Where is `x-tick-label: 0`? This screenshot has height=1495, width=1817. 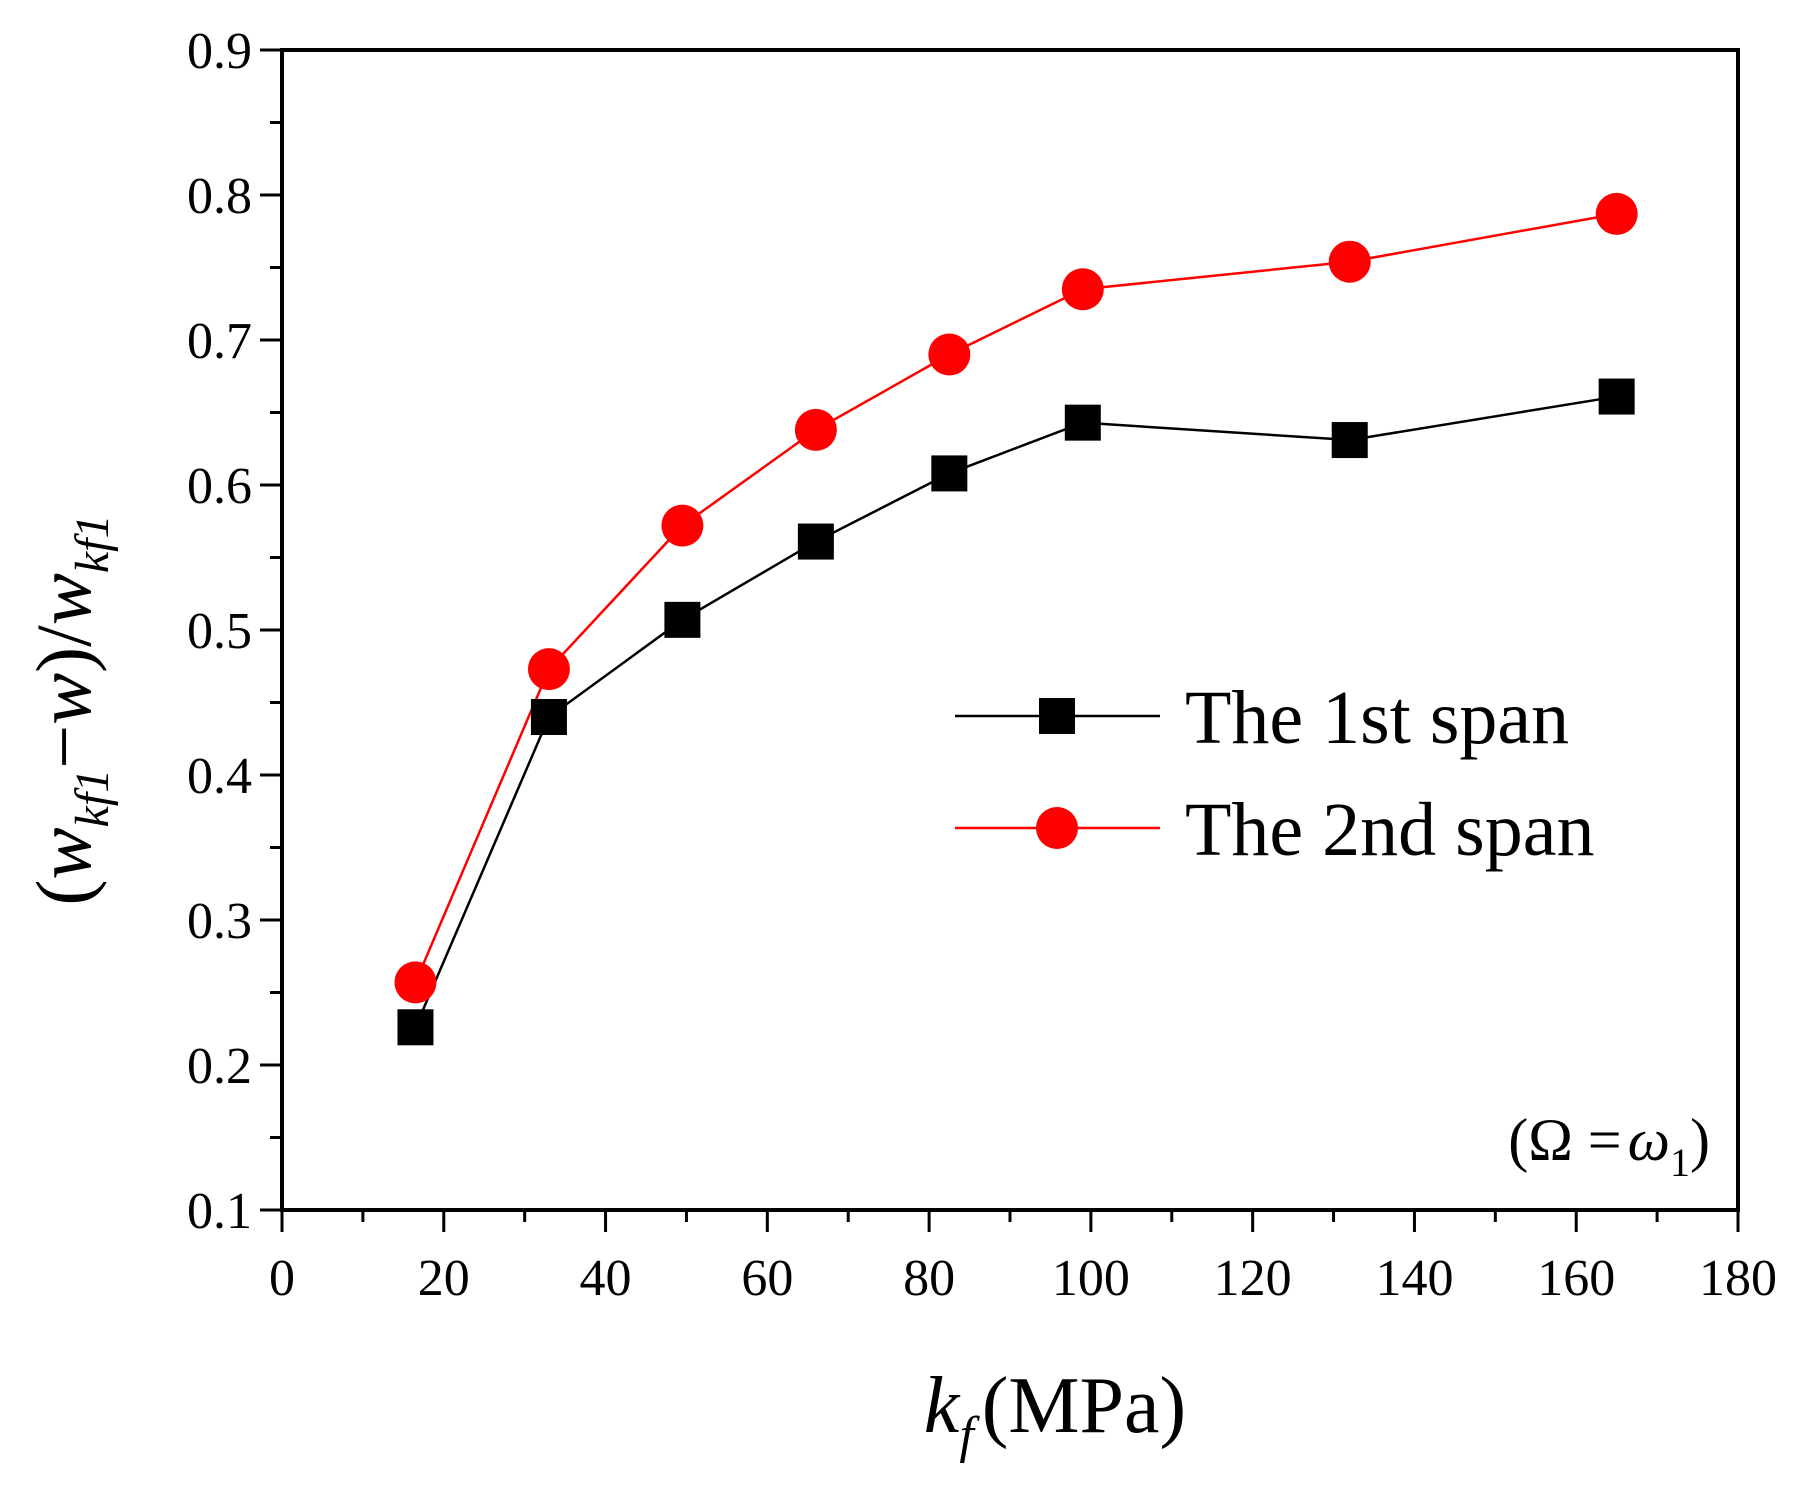
x-tick-label: 0 is located at coordinates (282, 1278).